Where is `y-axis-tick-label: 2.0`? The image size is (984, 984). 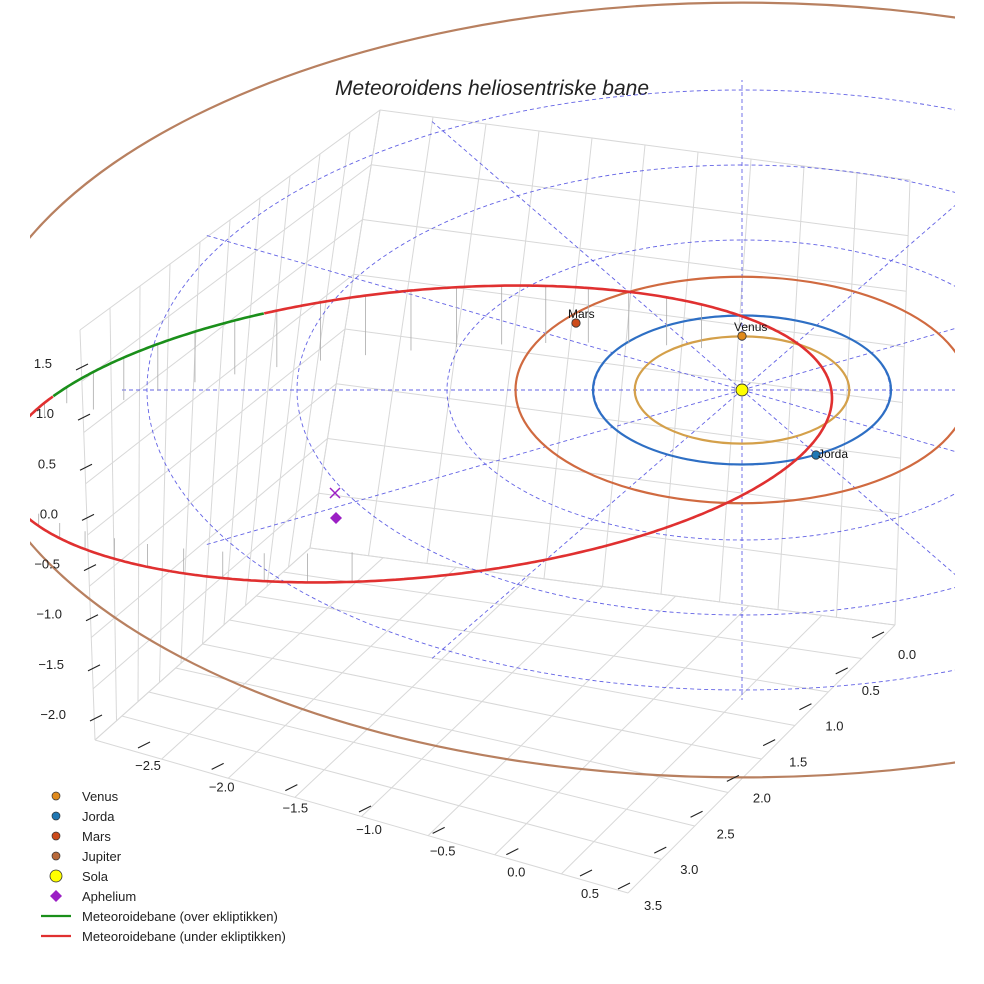
y-axis-tick-label: 2.0 is located at coordinates (762, 797).